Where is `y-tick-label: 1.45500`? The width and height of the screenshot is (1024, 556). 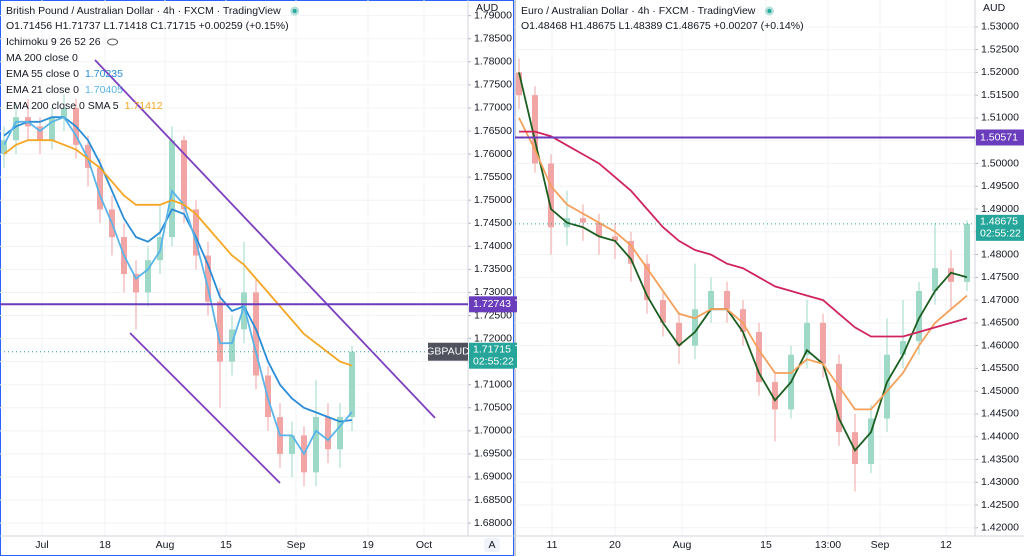
y-tick-label: 1.45500 is located at coordinates (1000, 368).